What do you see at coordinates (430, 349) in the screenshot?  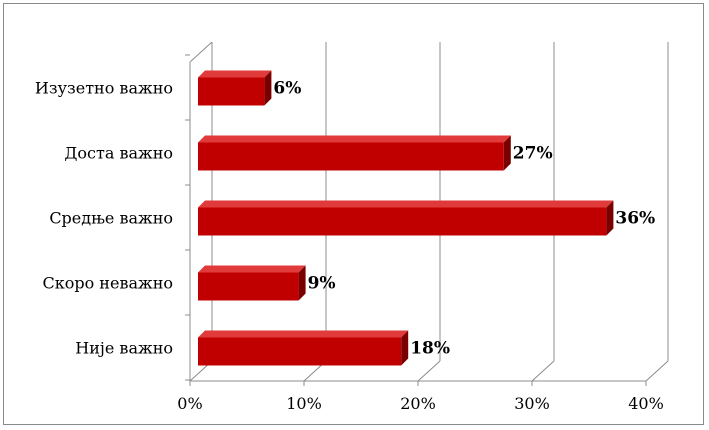 I see `data-label: 18%` at bounding box center [430, 349].